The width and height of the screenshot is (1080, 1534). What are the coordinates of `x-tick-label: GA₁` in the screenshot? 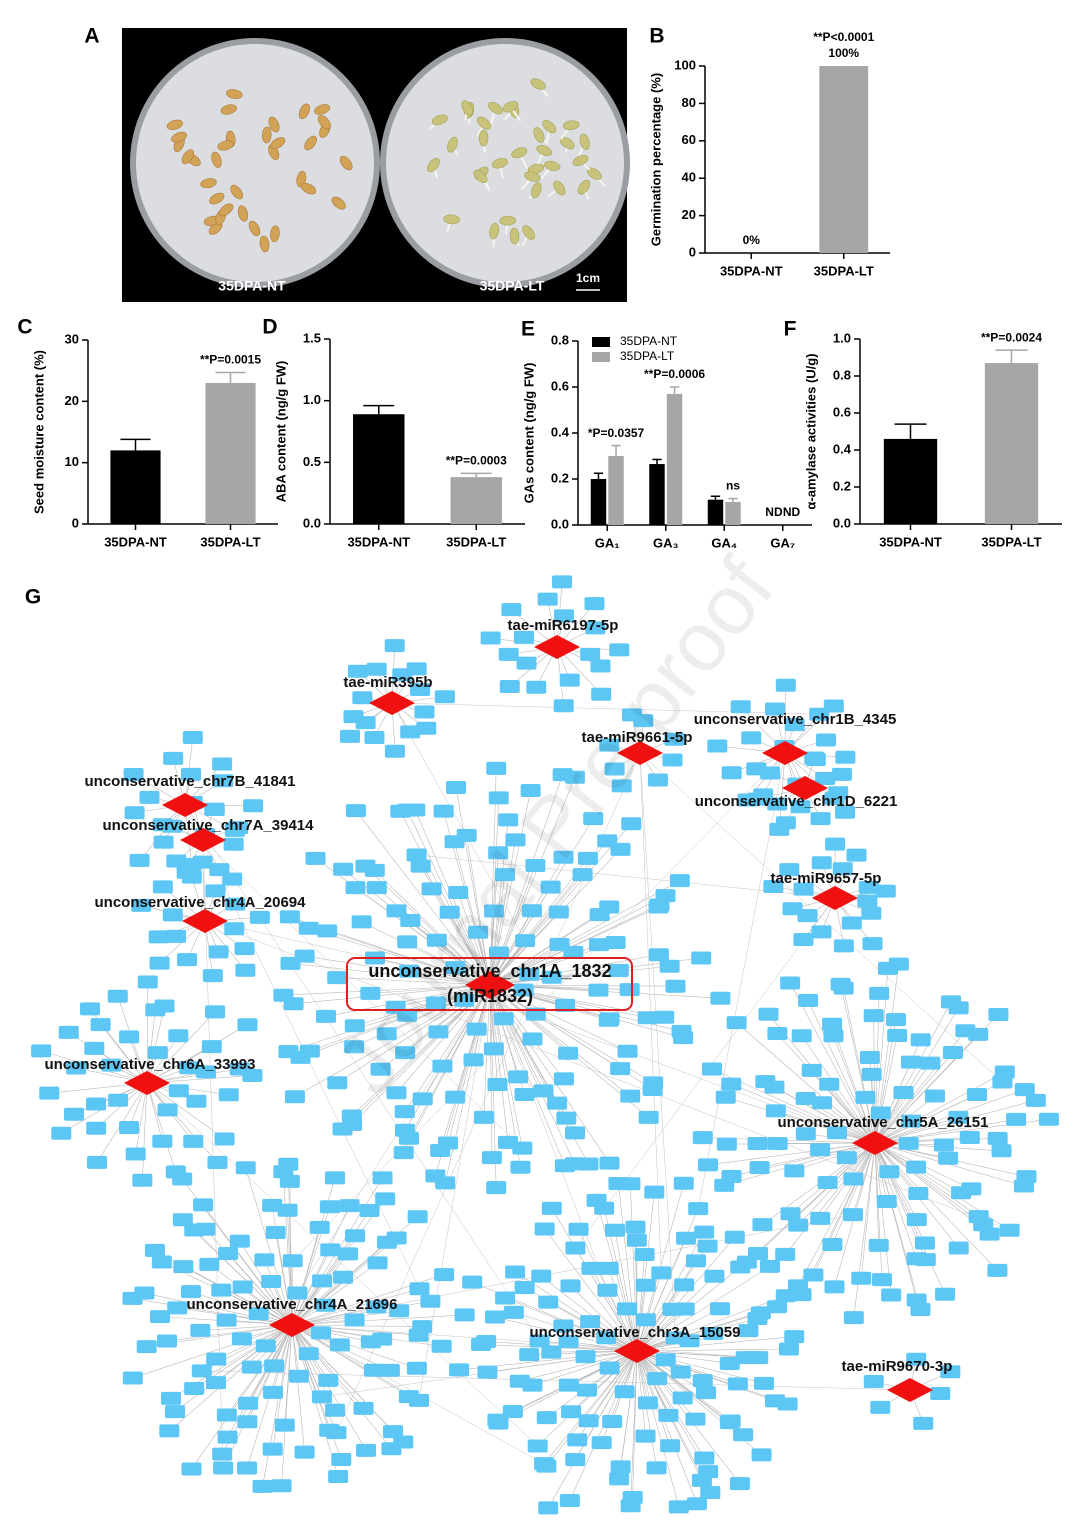 It's located at (607, 542).